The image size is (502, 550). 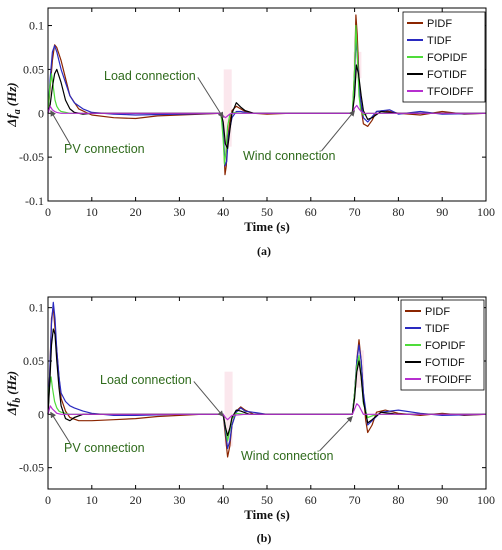 I want to click on legend-b: PIDF TIDF FOPIDF FOTIDF TFOIDFF, so click(x=442, y=345).